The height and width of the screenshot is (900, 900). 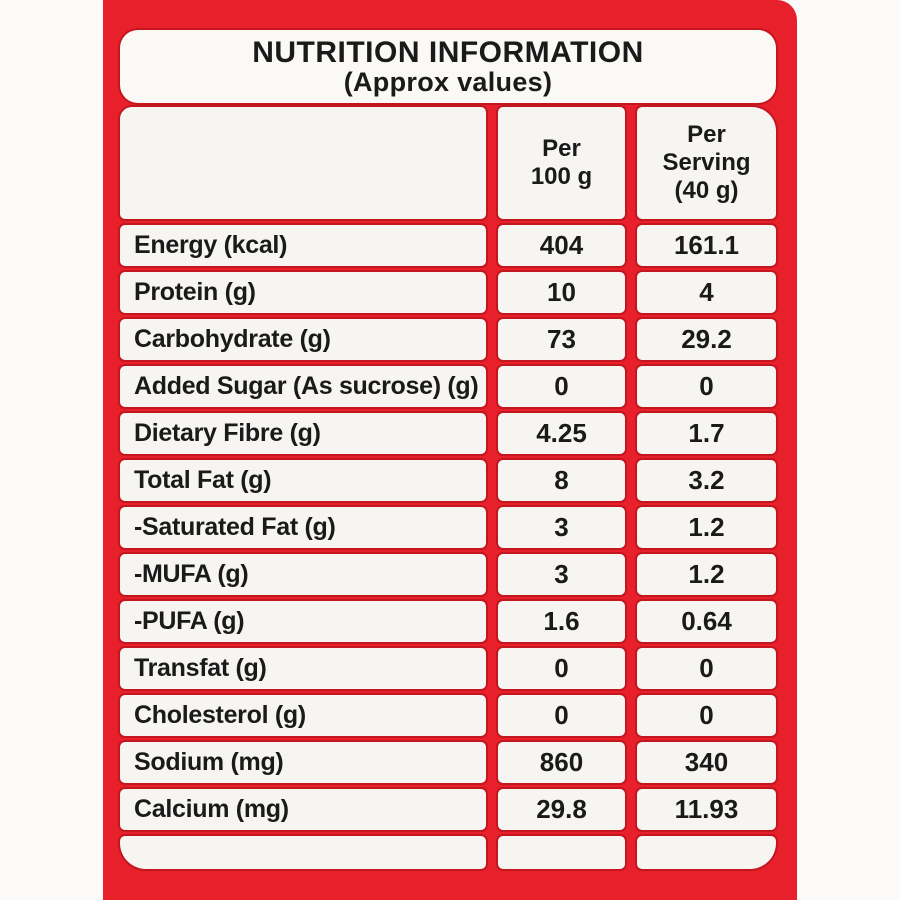 I want to click on value-sodium-per-serving: 340, so click(x=706, y=762).